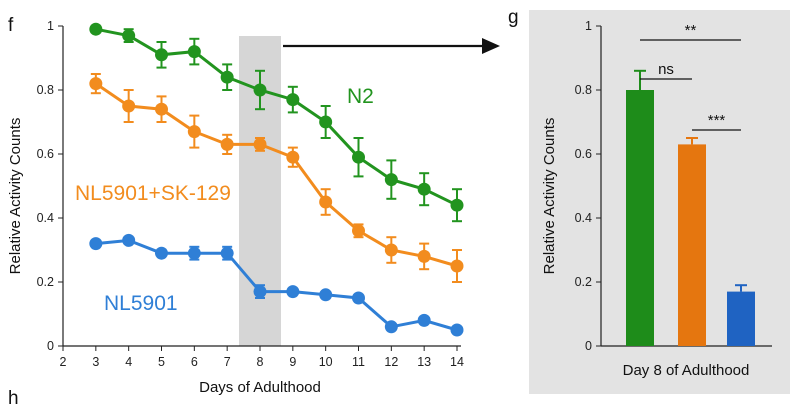  I want to click on bar-chart-y-tick-label: 1, so click(588, 26).